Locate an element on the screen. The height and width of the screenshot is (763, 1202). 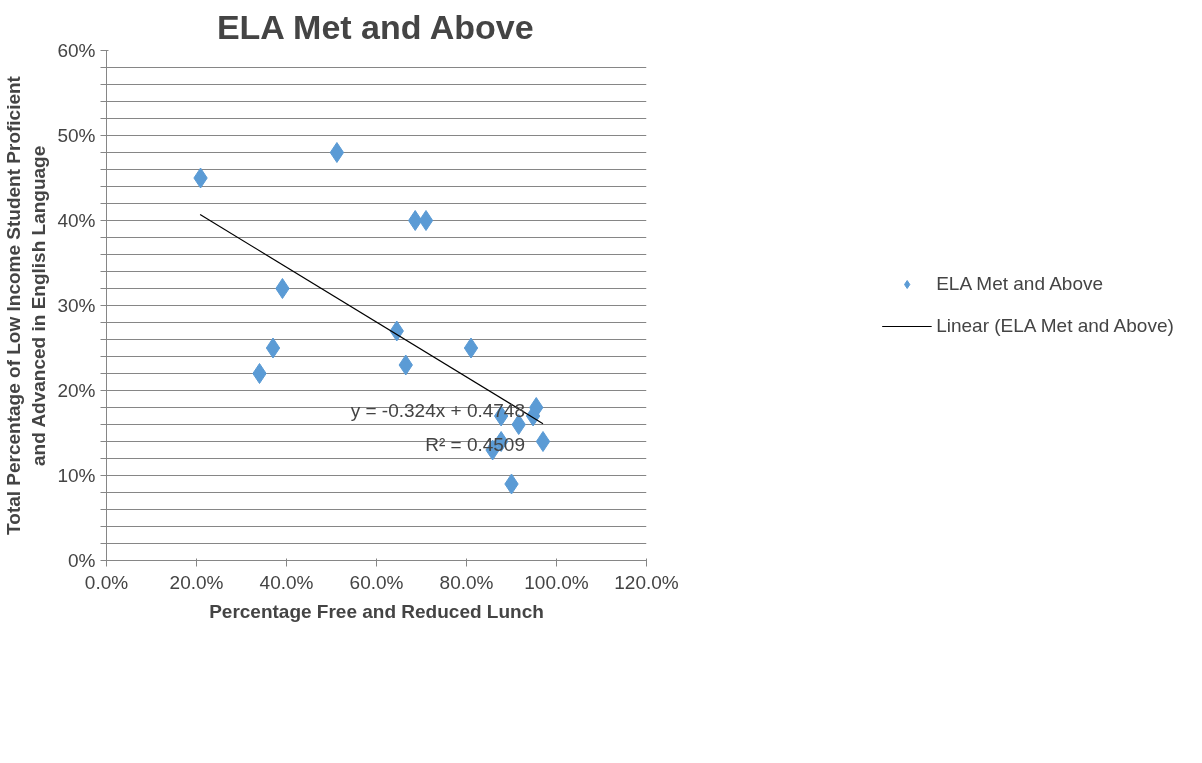
y-tick-label: 10% is located at coordinates (76, 475).